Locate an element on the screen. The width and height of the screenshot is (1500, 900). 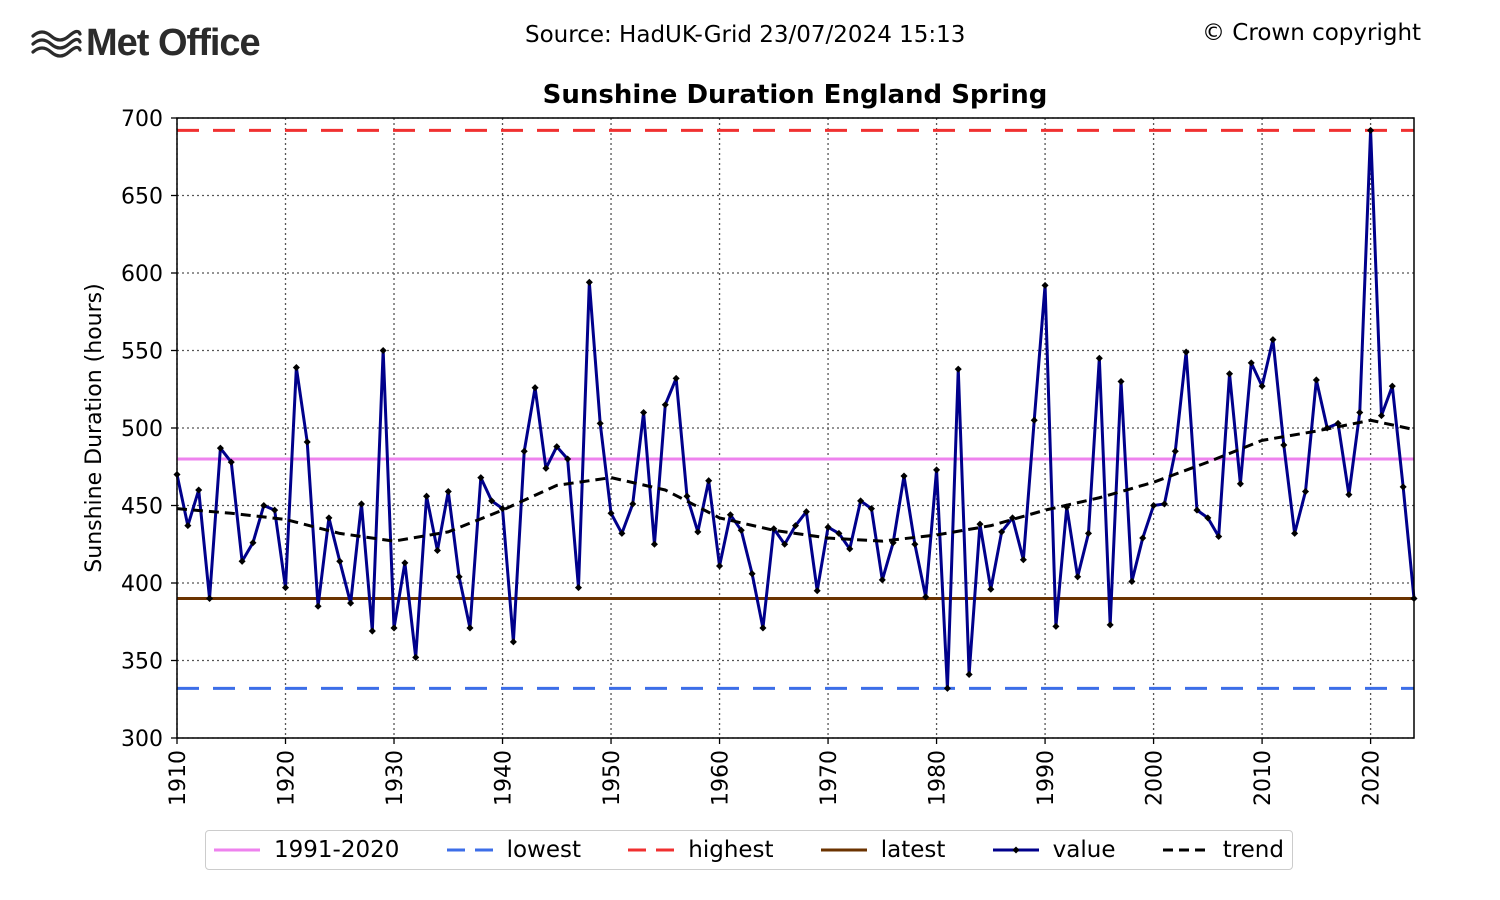
y-tick-label: 350 is located at coordinates (142, 662).